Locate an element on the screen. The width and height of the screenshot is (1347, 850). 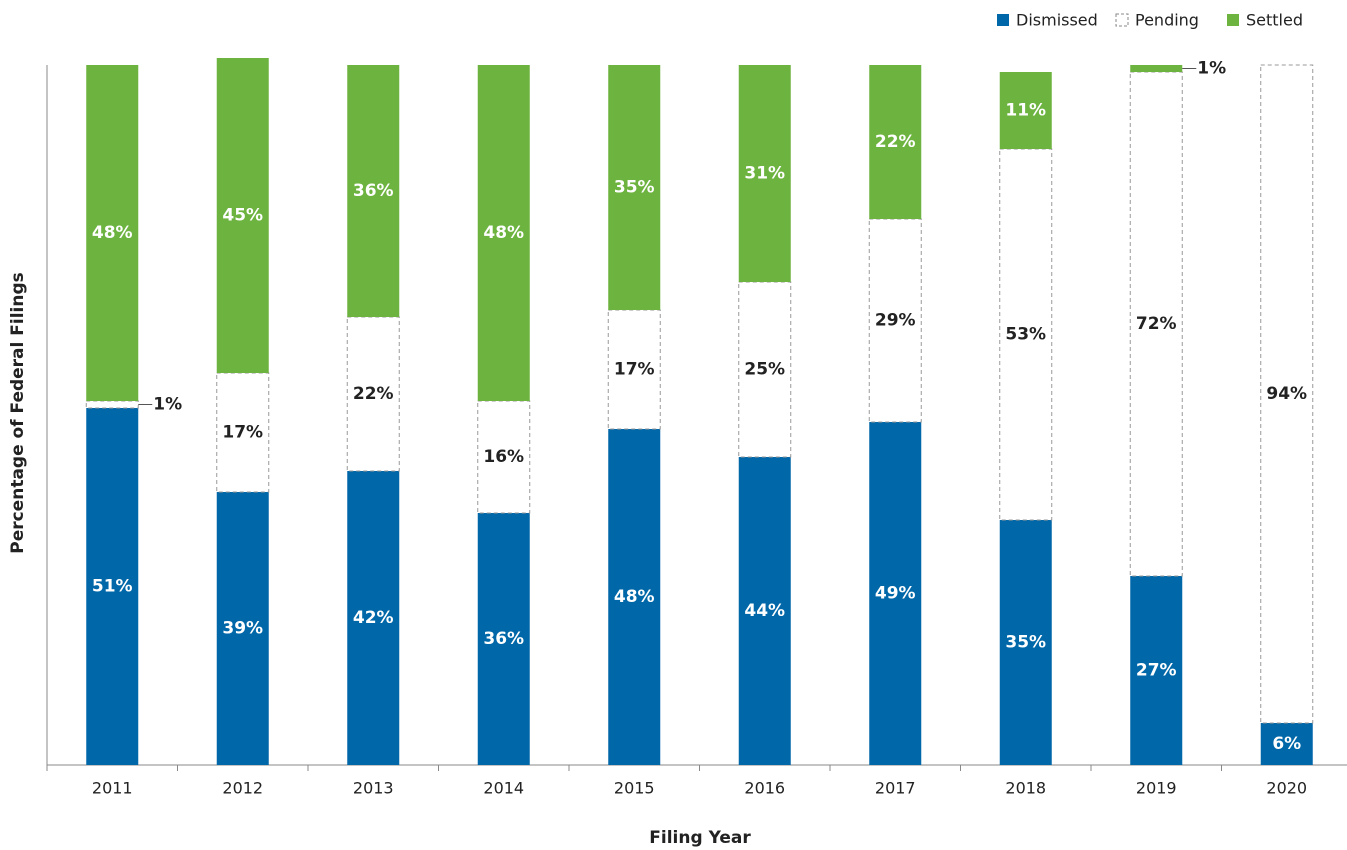
data-label: 44% is located at coordinates (764, 611).